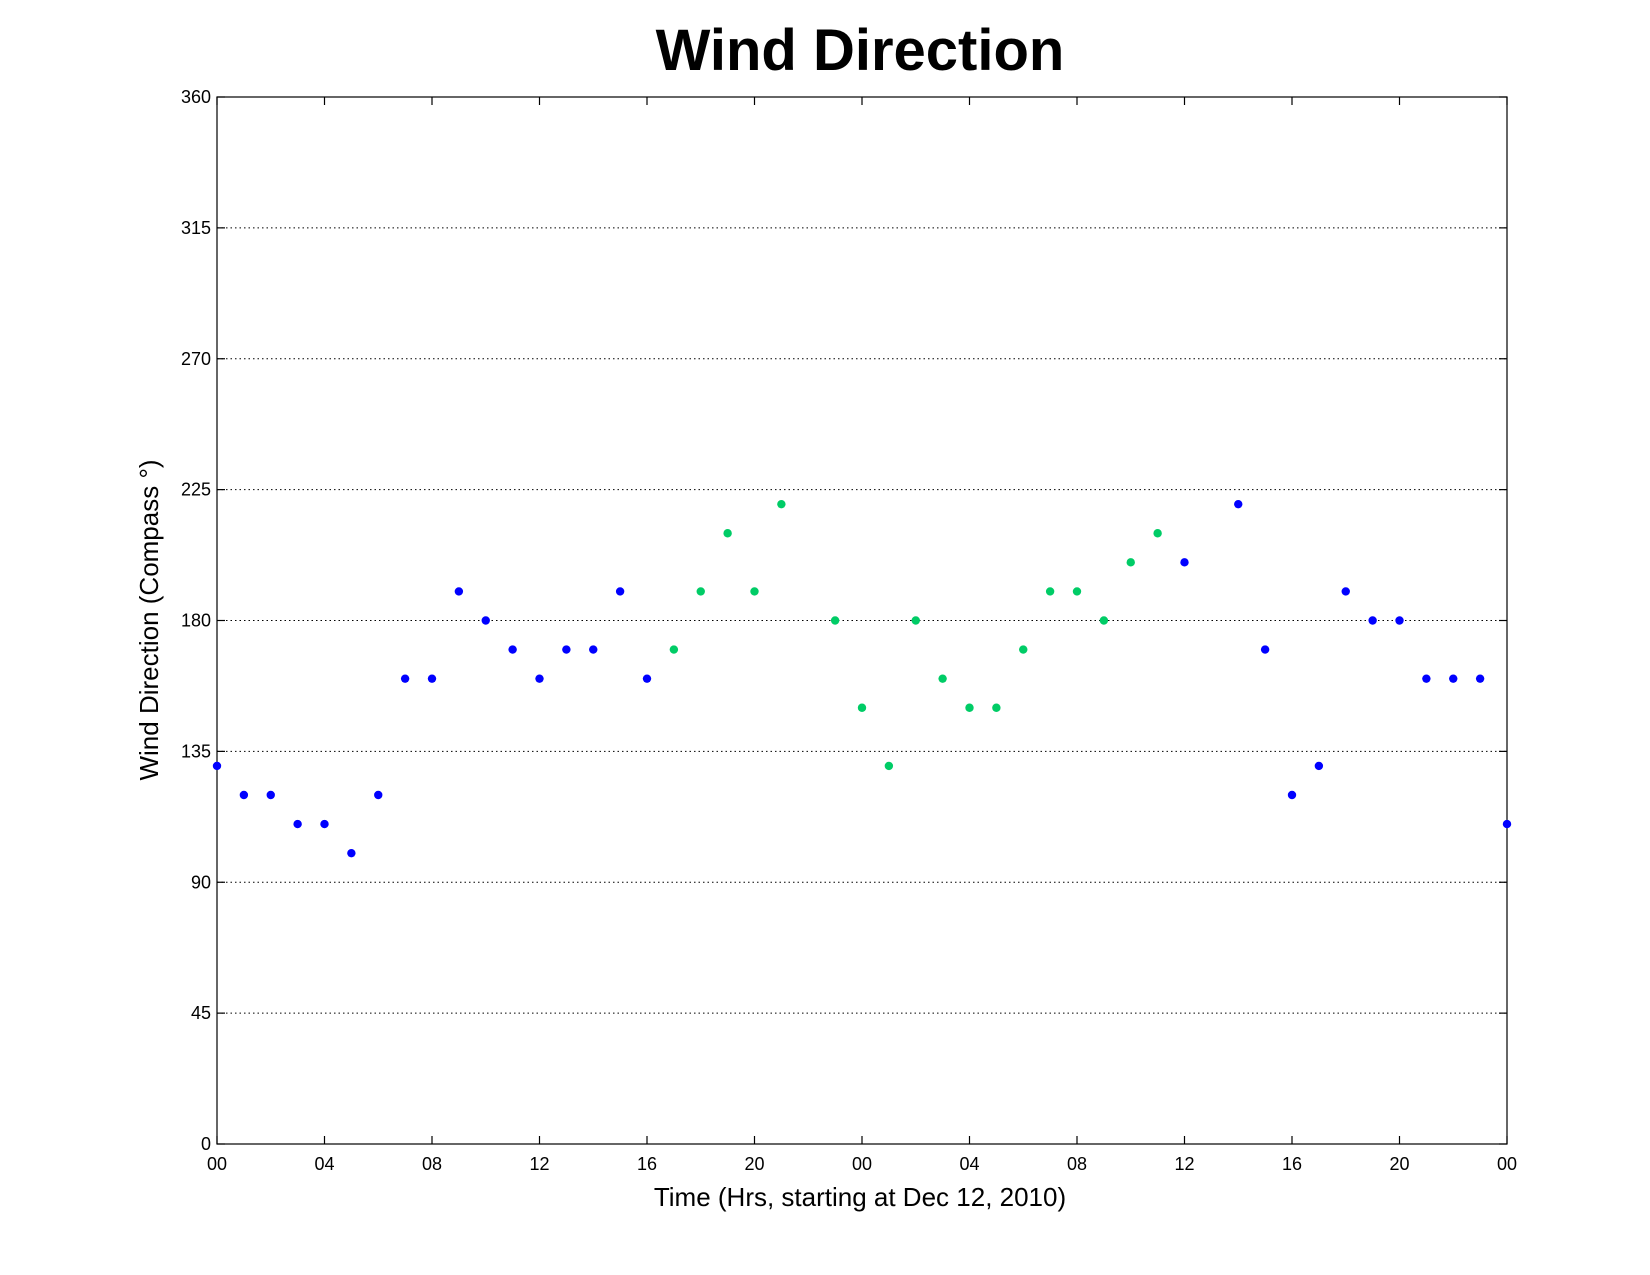 The width and height of the screenshot is (1650, 1275). What do you see at coordinates (860, 50) in the screenshot?
I see `chart-title: Wind Direction` at bounding box center [860, 50].